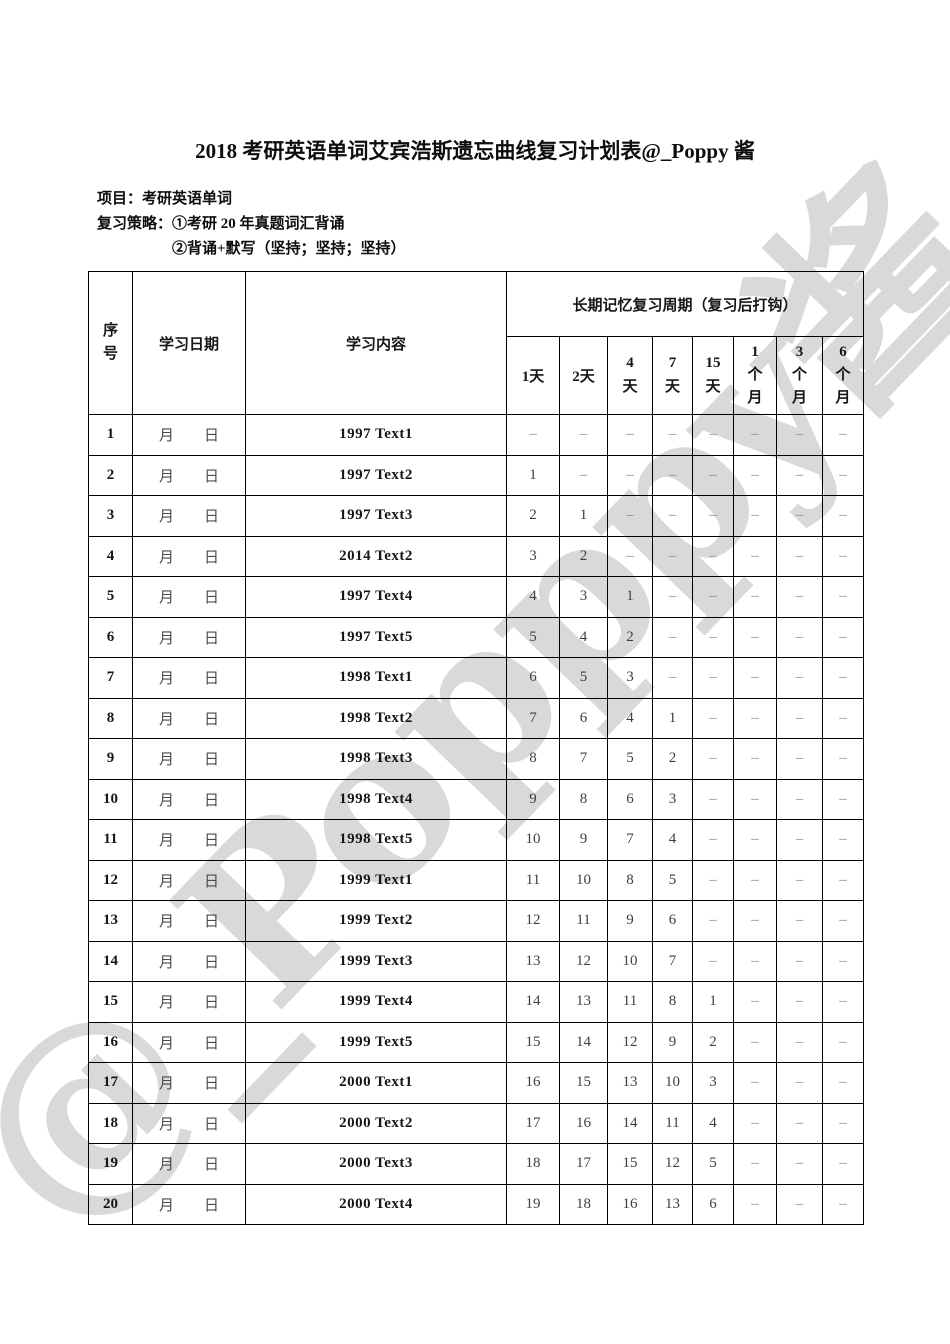  Describe the element at coordinates (376, 343) in the screenshot. I see `header-content: 学习内容` at that location.